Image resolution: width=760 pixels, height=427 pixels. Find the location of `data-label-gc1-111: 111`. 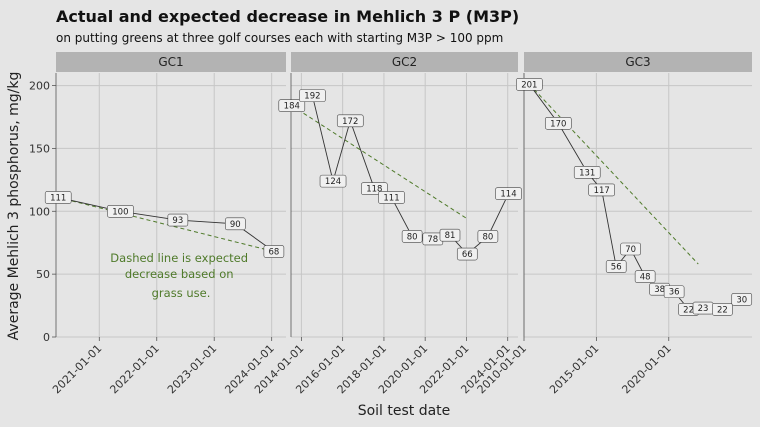

data-label-gc1-111: 111 is located at coordinates (58, 198).